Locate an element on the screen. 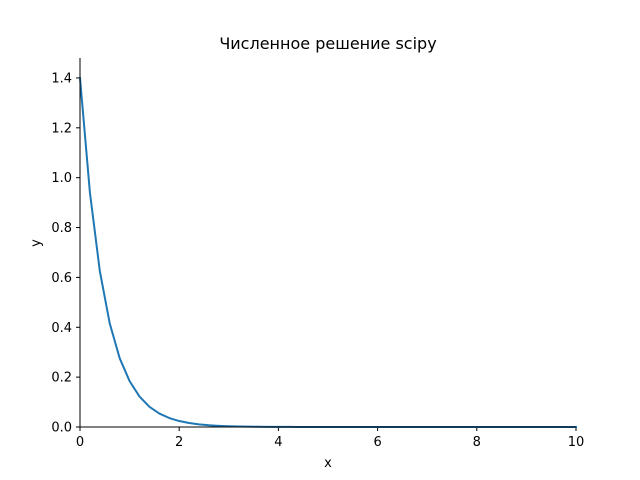 Image resolution: width=640 pixels, height=480 pixels. y-tick-label: 0.8 is located at coordinates (61, 228).